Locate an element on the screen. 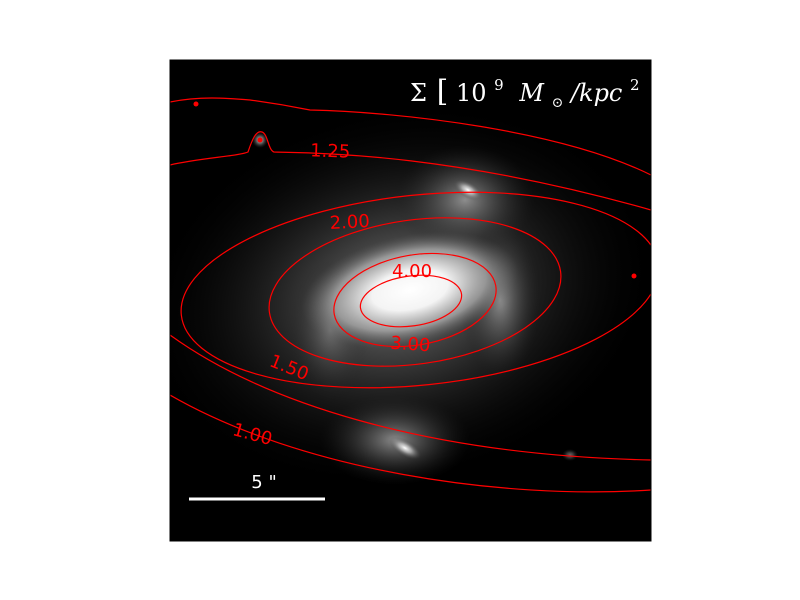  figure-title: Σ [ 10 9 M ⊙ /kpc 2 ] is located at coordinates (536, 90).